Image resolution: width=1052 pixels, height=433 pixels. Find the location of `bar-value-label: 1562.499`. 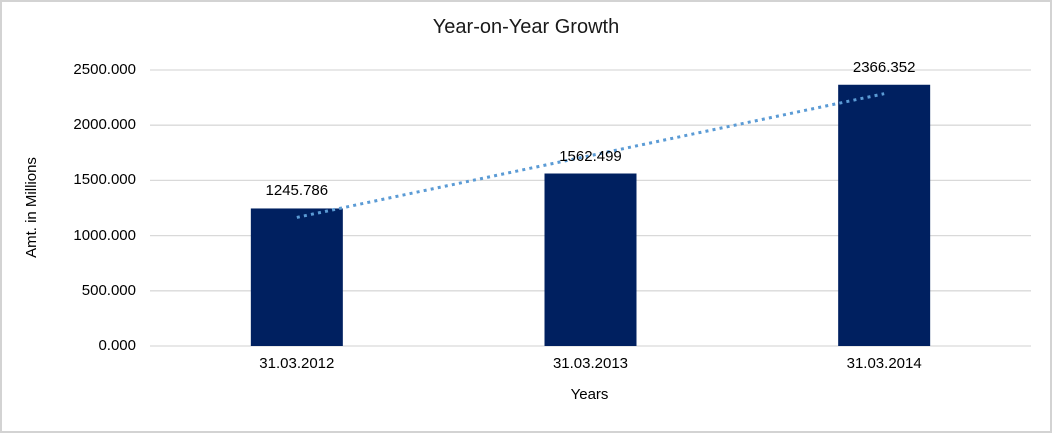

bar-value-label: 1562.499 is located at coordinates (590, 156).